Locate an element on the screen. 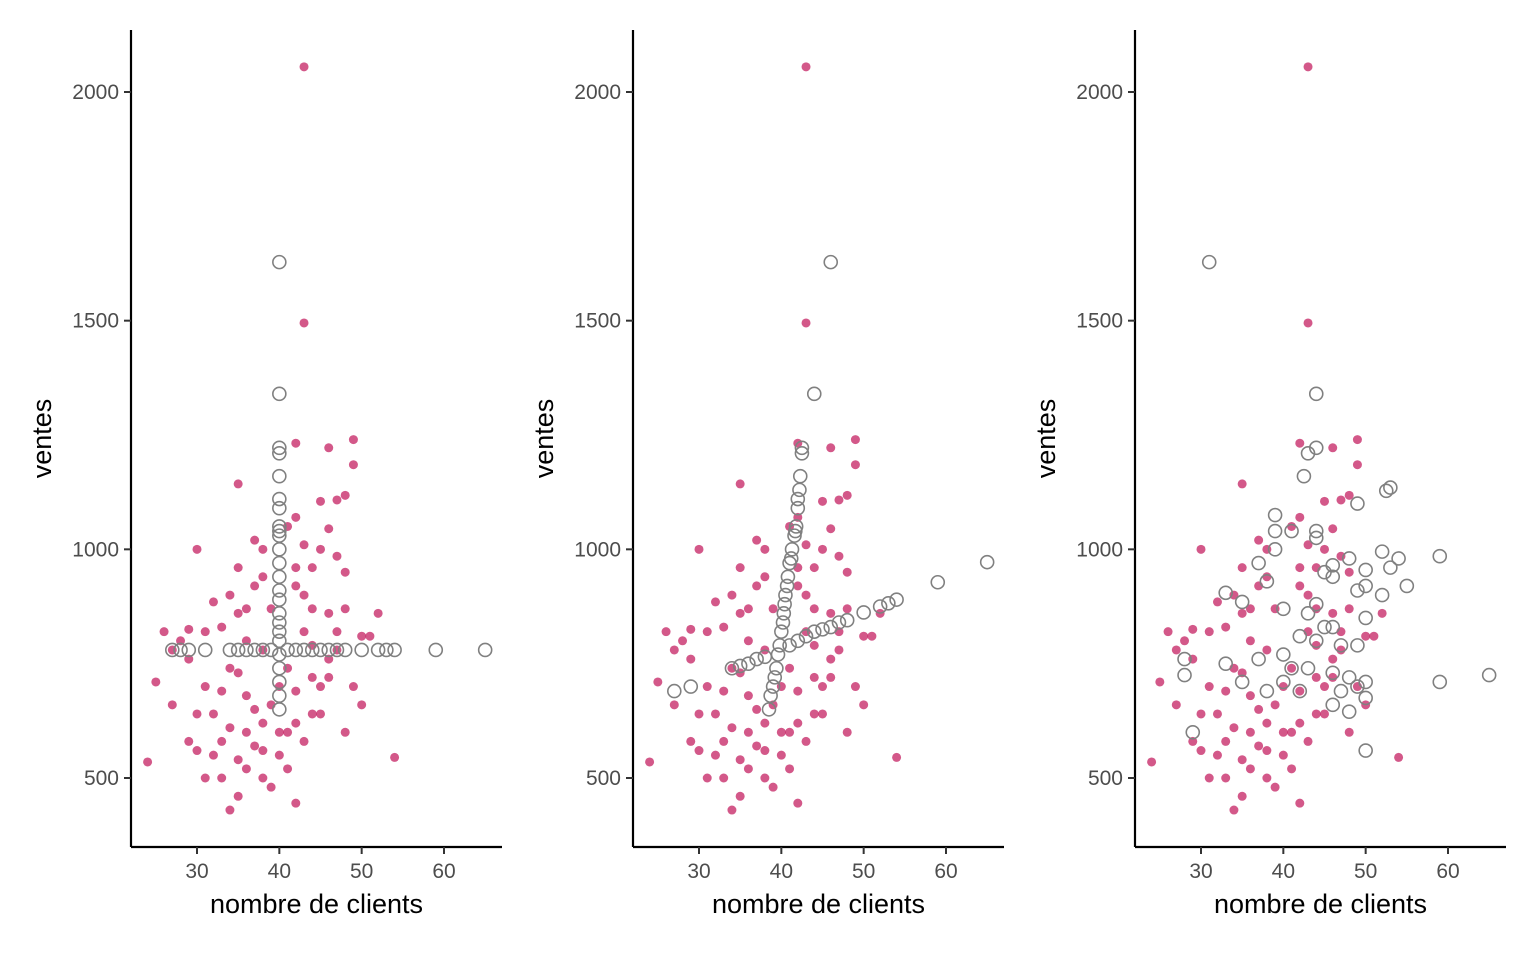 Image resolution: width=1536 pixels, height=954 pixels. x-tick-label: 40 is located at coordinates (781, 871).